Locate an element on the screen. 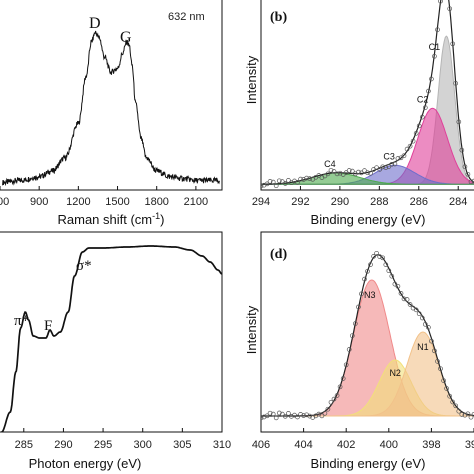  panel-d-label: (d) is located at coordinates (278, 254).